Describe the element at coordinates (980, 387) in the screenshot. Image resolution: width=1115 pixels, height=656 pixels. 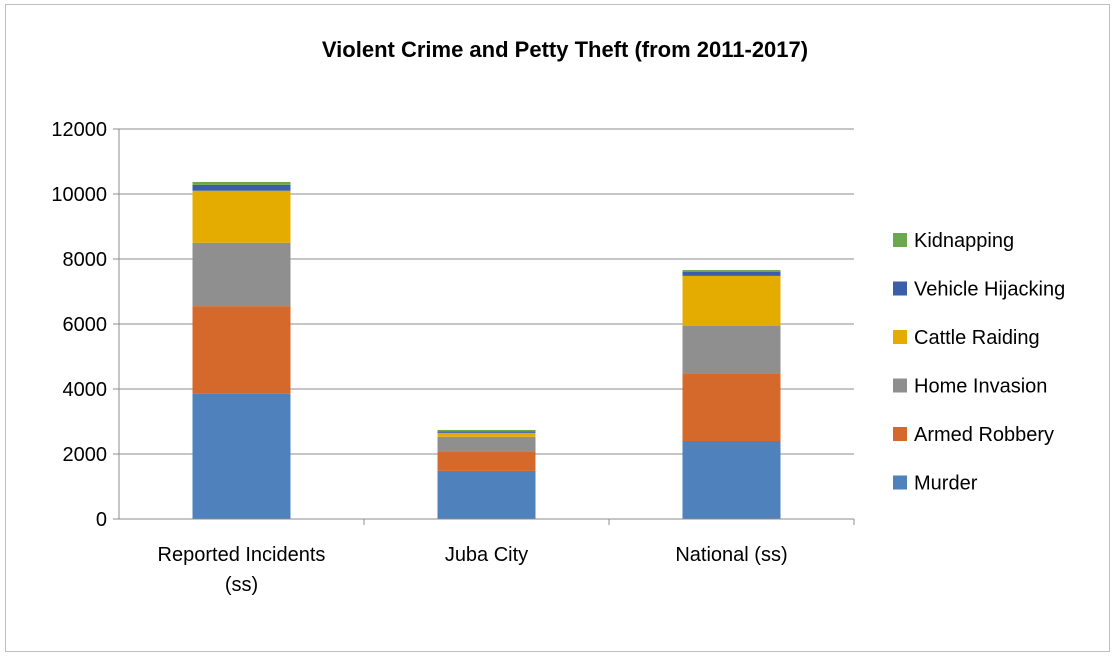
I see `legend-label: Home Invasion` at that location.